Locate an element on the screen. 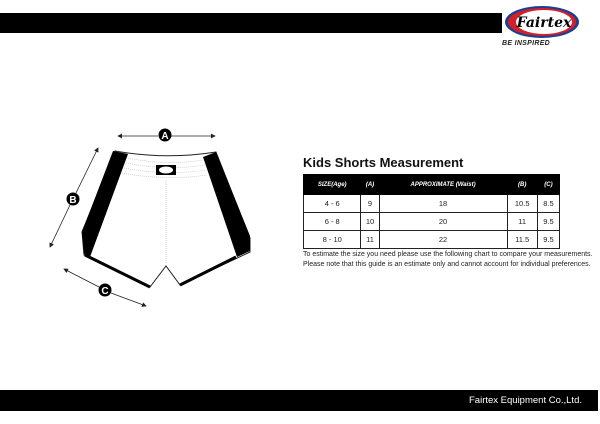  table-row: 4 - 6 9 18 10.5 8.5 is located at coordinates (431, 203).